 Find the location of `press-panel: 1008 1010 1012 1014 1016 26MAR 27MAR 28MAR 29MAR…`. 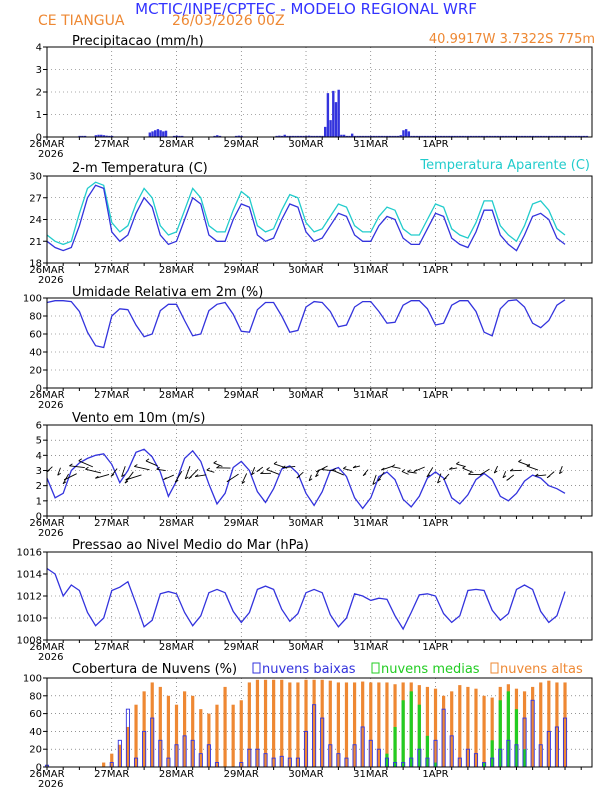

press-panel: 1008 1010 1012 1014 1016 26MAR 27MAR 28MAR 29MAR… is located at coordinates (305, 600).